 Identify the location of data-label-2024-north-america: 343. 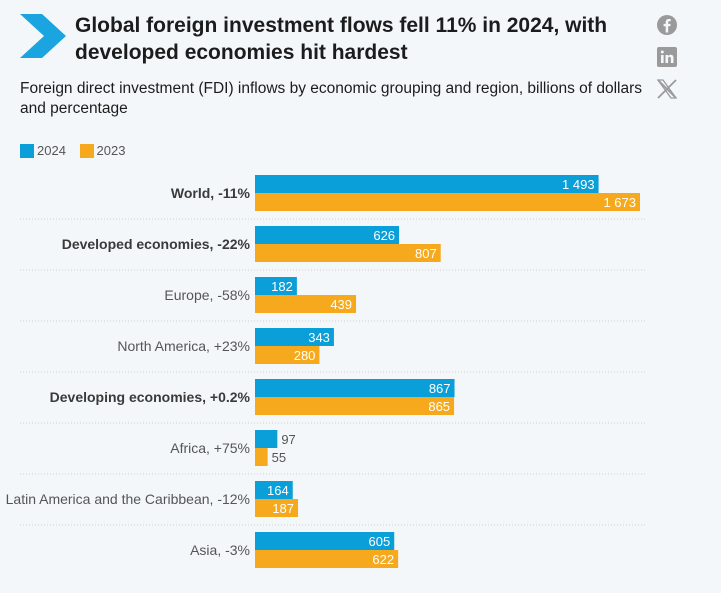
(319, 337).